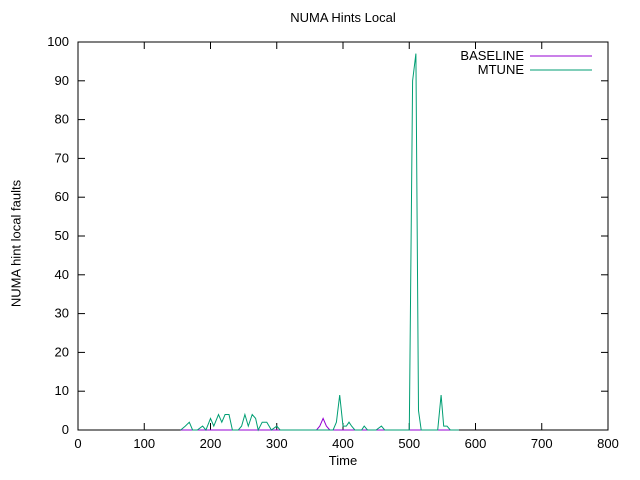 The height and width of the screenshot is (480, 640). I want to click on x-tick-label: 200, so click(211, 443).